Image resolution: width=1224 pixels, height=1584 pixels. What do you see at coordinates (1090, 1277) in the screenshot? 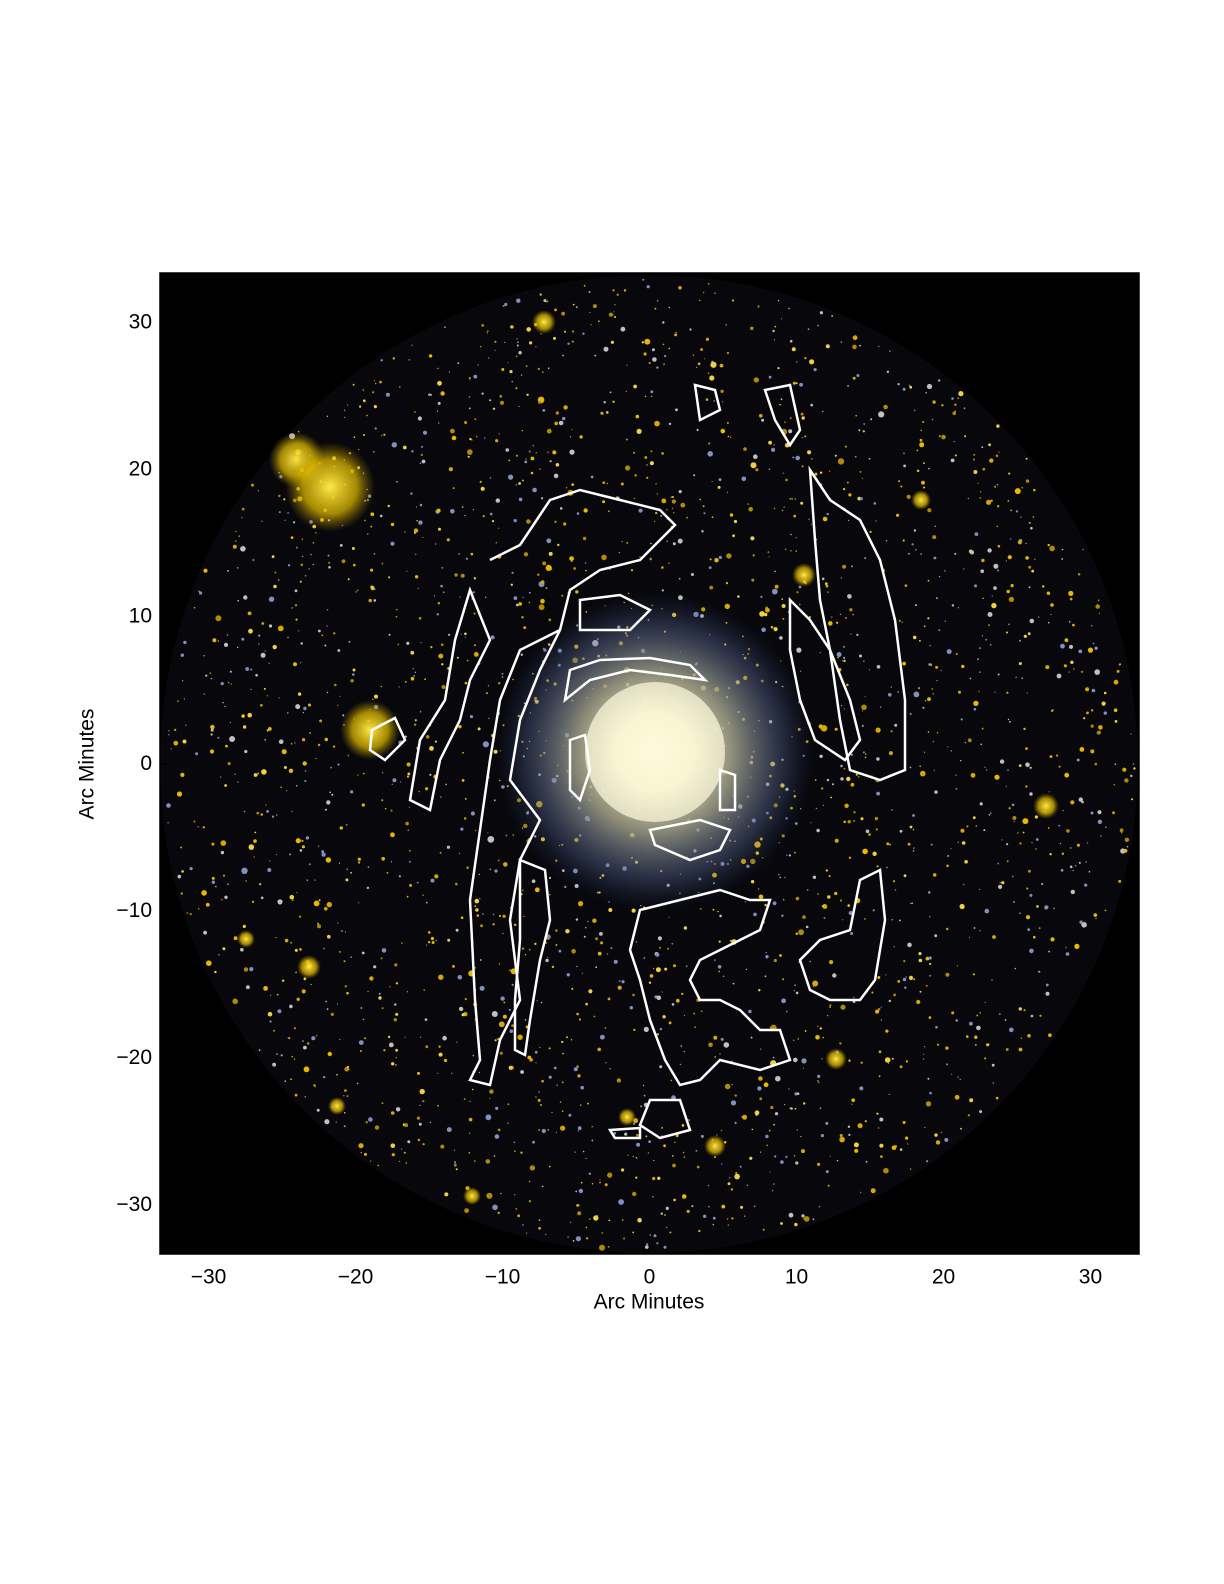
I see `x-tick-label: 30` at bounding box center [1090, 1277].